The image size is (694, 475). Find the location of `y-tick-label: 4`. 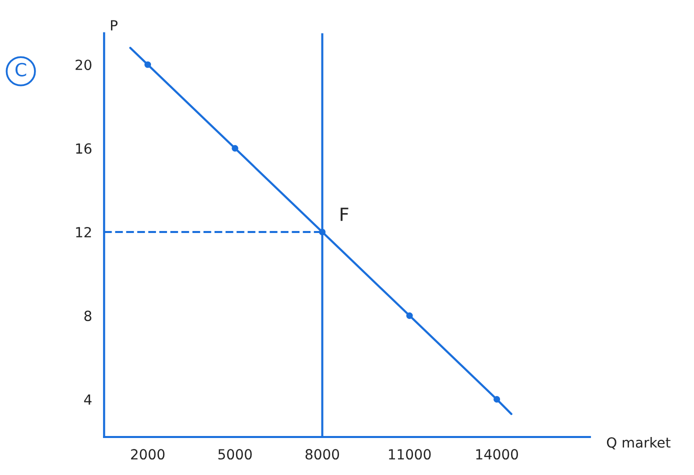

y-tick-label: 4 is located at coordinates (88, 399).